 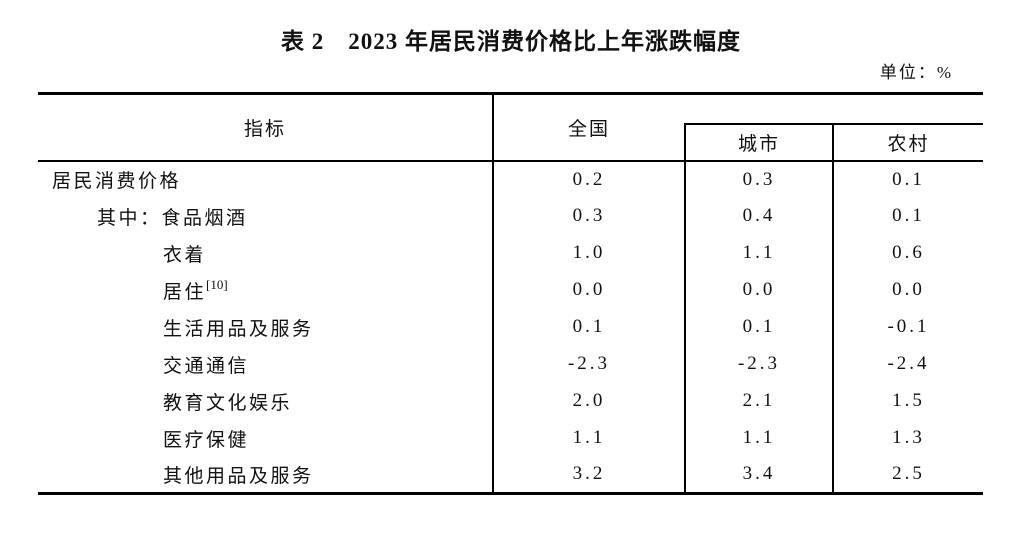 I want to click on urban-value-cell: 2.1, so click(x=759, y=401).